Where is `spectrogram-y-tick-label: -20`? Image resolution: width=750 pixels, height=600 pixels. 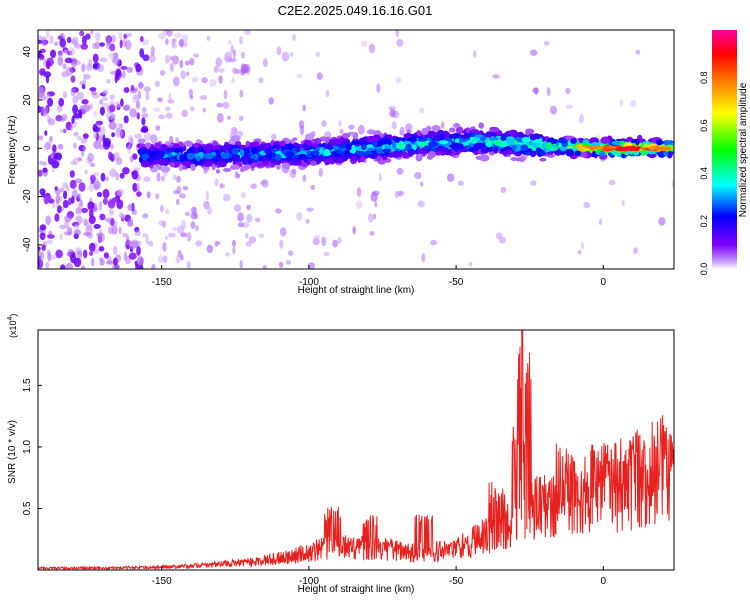
spectrogram-y-tick-label: -20 is located at coordinates (27, 196).